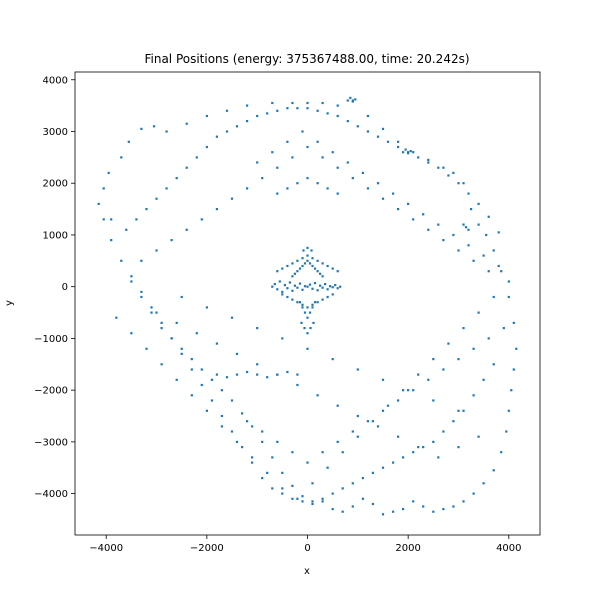 This screenshot has height=600, width=600. What do you see at coordinates (51, 494) in the screenshot?
I see `y-tick-label: −4000` at bounding box center [51, 494].